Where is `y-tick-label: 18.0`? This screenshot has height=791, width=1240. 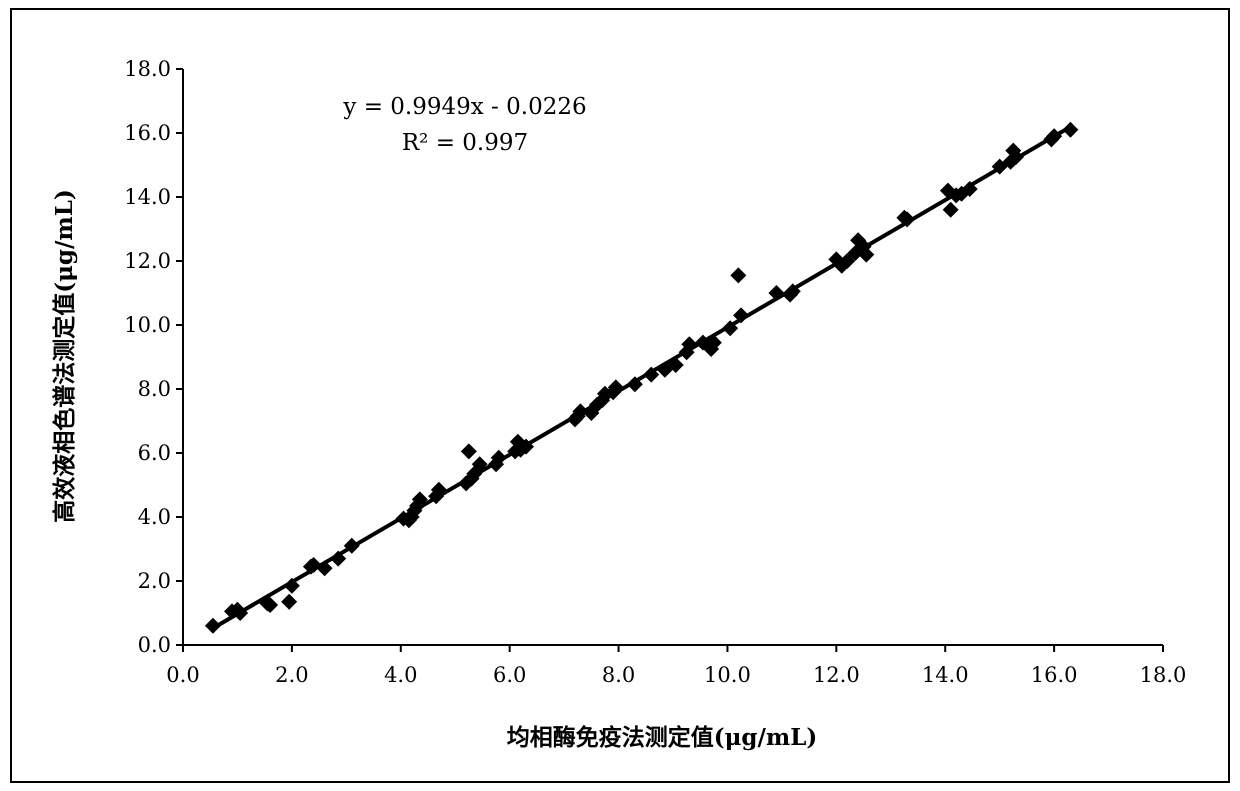 y-tick-label: 18.0 is located at coordinates (147, 69).